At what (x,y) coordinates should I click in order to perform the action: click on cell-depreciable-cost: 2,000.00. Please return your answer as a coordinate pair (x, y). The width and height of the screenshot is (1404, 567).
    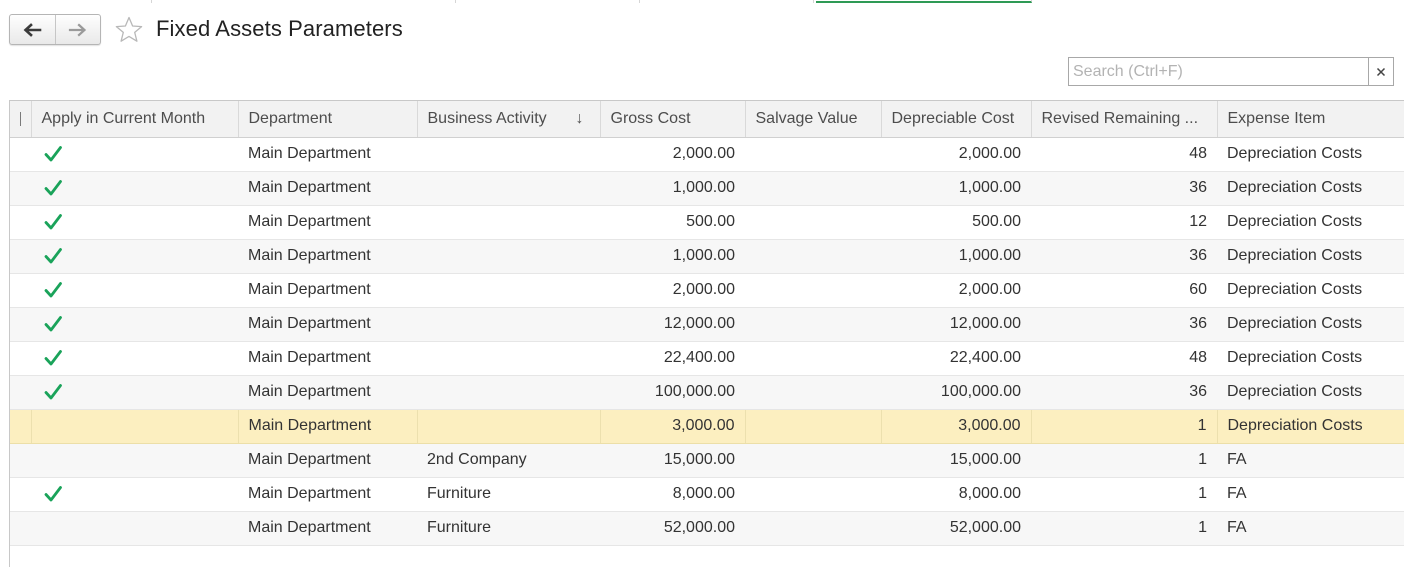
    Looking at the image, I should click on (956, 154).